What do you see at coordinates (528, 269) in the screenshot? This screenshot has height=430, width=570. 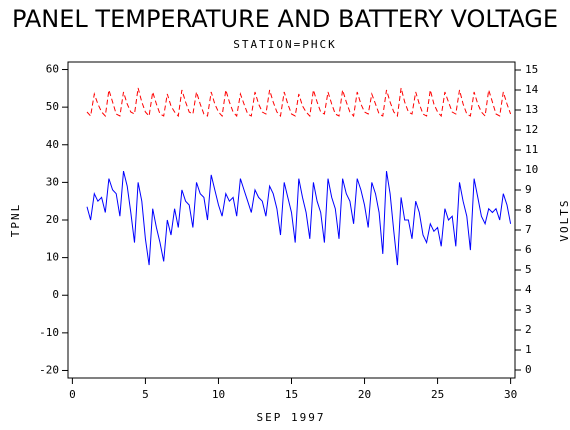 I see `y2-tick-label: 5` at bounding box center [528, 269].